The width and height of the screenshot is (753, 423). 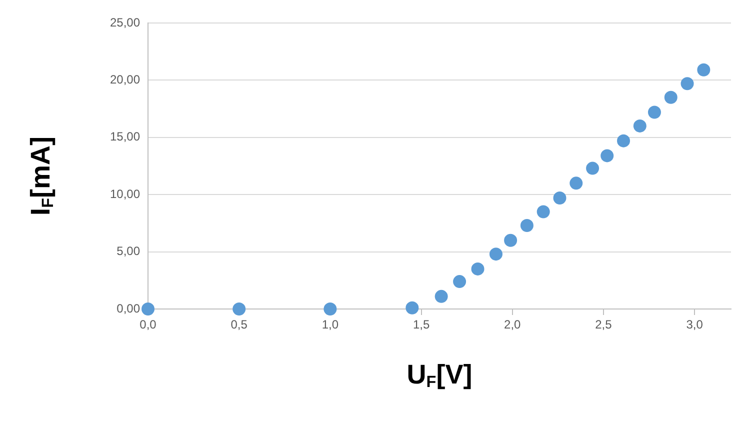 I want to click on y-tick-label: 5,00, so click(x=128, y=251).